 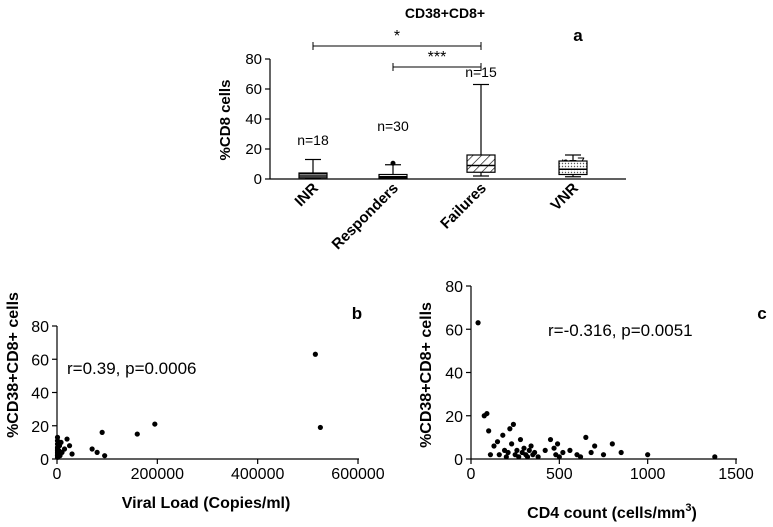 I want to click on x-tick-label: 200000, so click(x=157, y=474).